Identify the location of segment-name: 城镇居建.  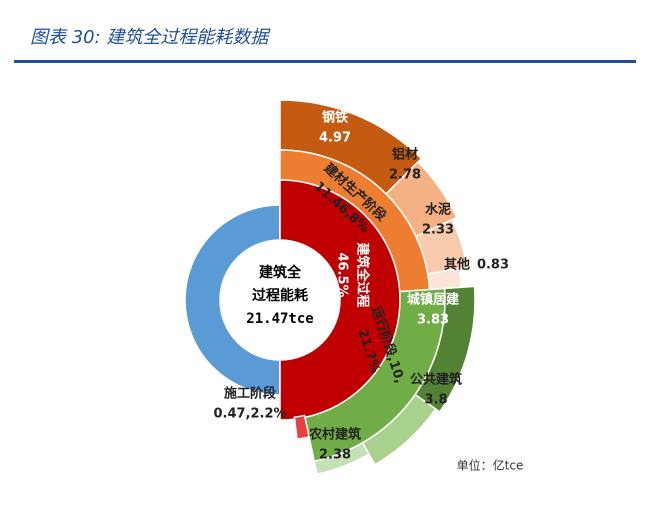
(433, 300).